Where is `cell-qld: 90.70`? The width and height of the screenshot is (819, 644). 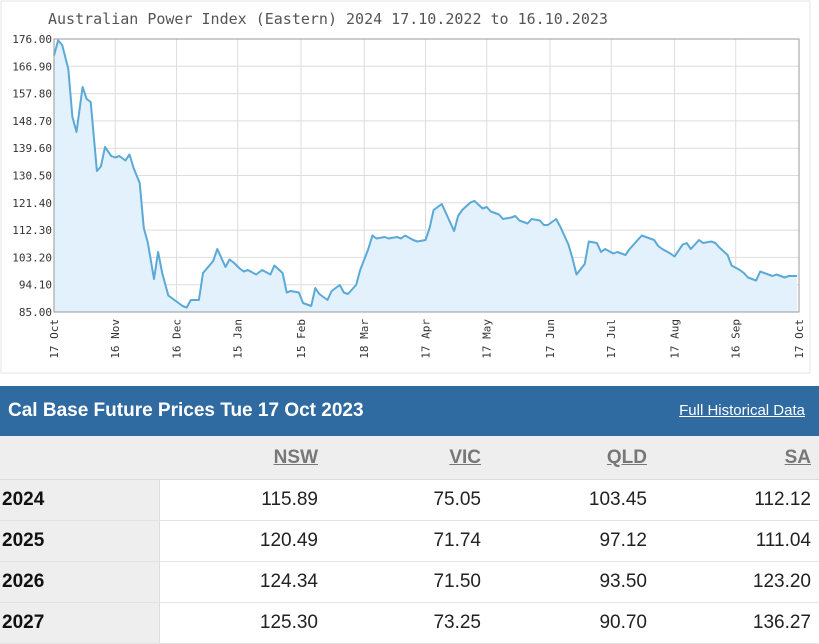
cell-qld: 90.70 is located at coordinates (572, 623).